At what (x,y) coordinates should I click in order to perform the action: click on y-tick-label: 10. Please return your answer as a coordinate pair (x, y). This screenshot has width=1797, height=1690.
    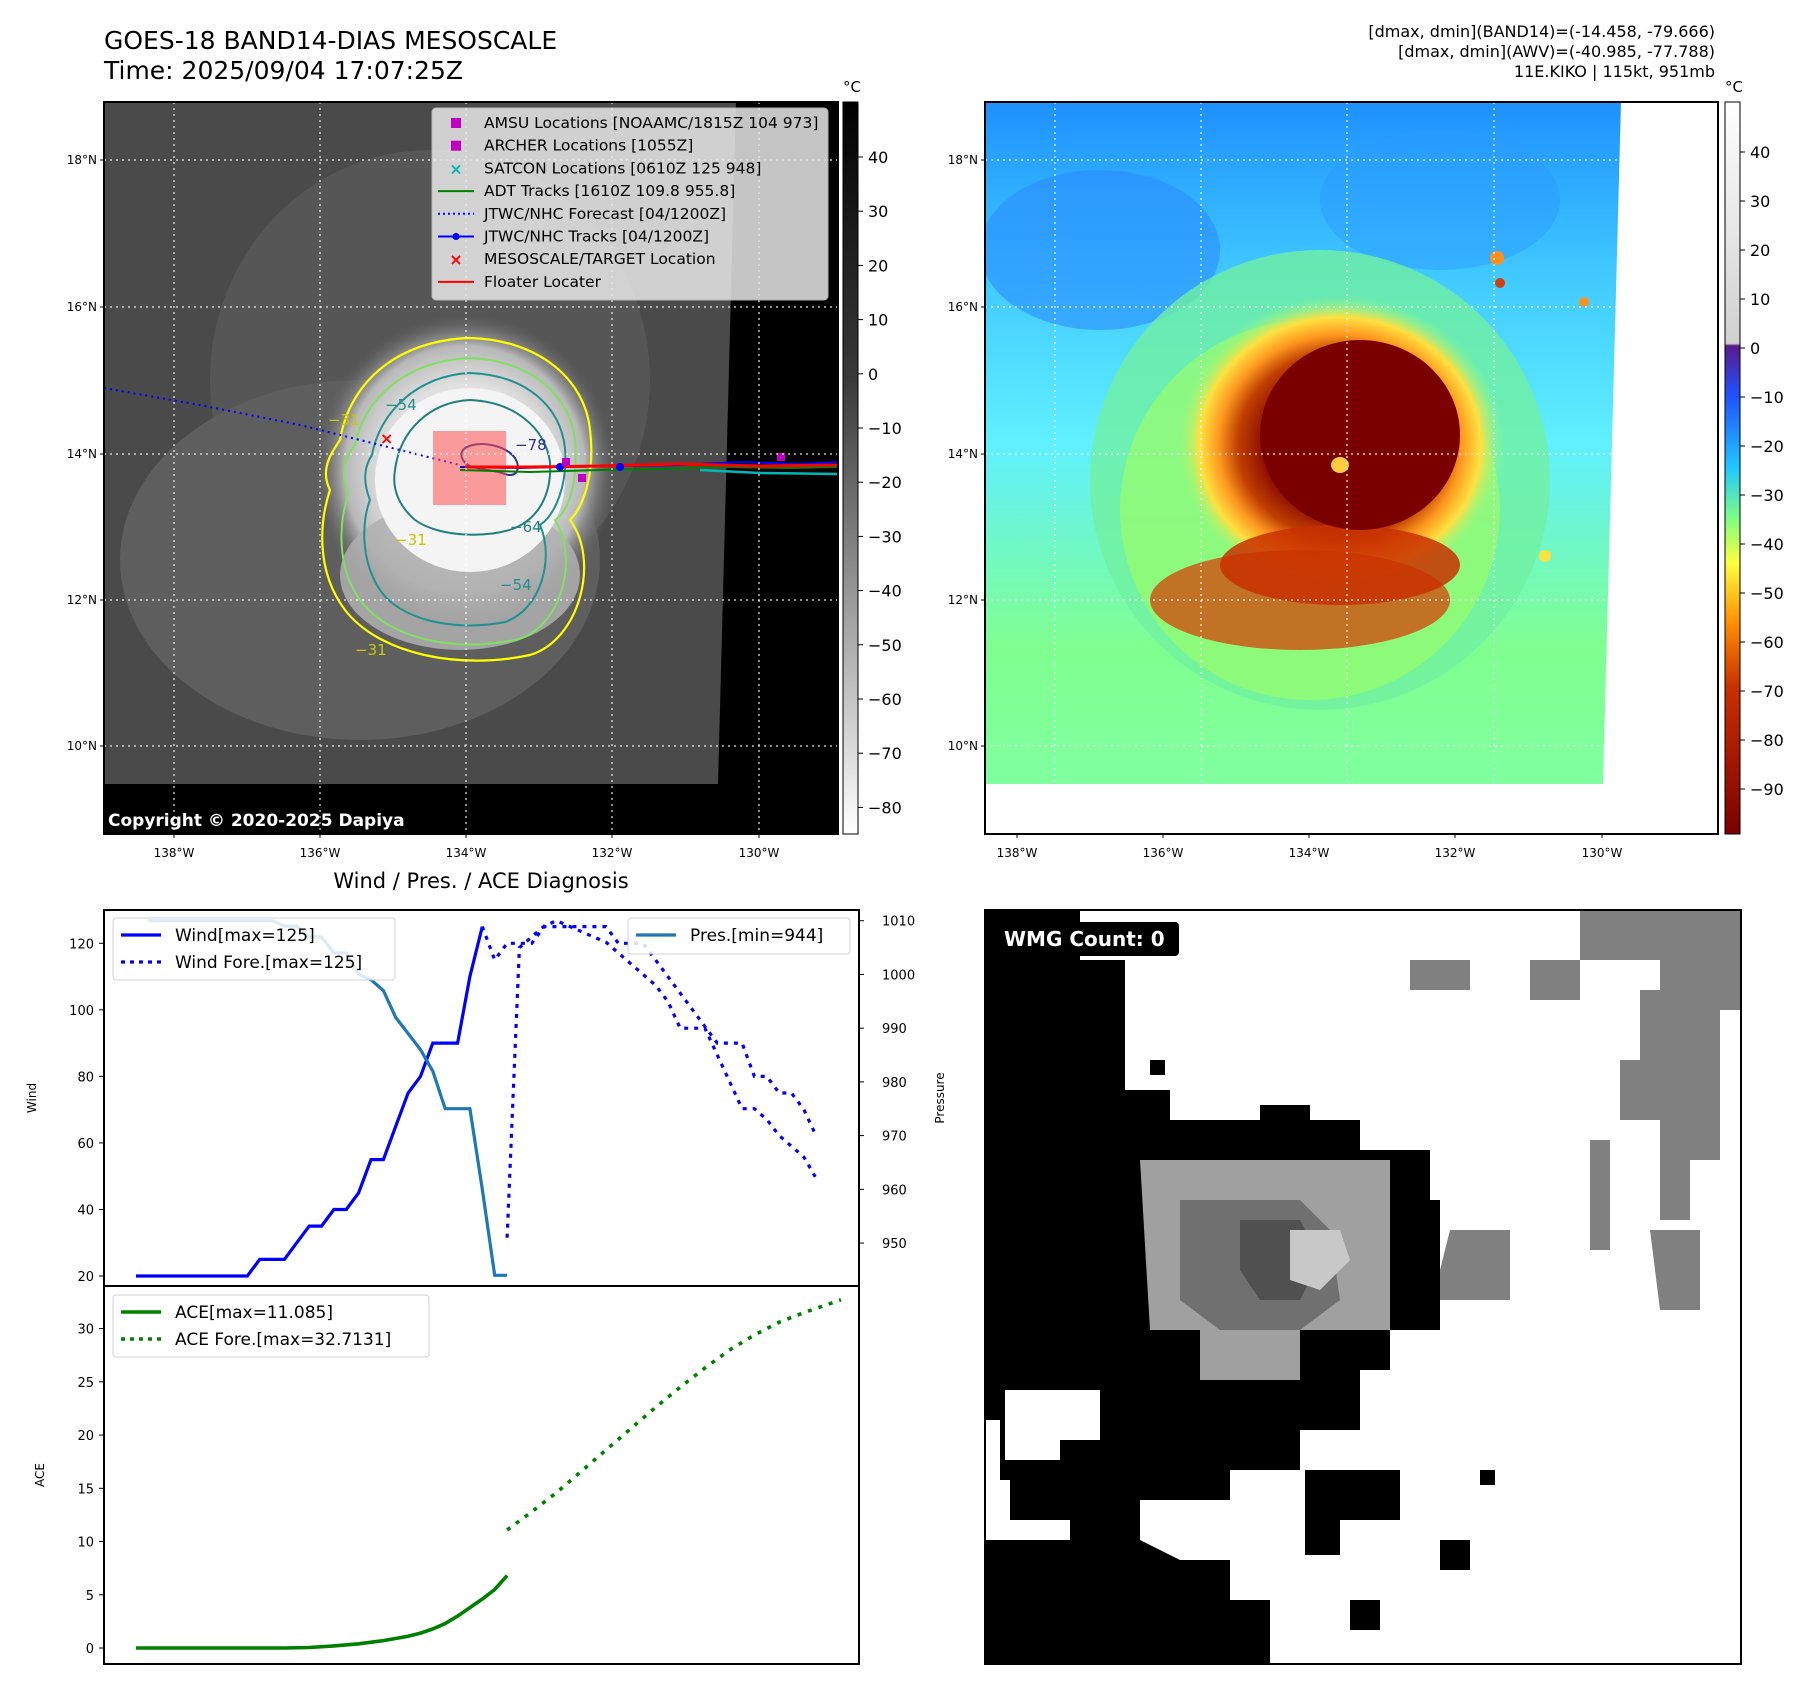
    Looking at the image, I should click on (85, 1543).